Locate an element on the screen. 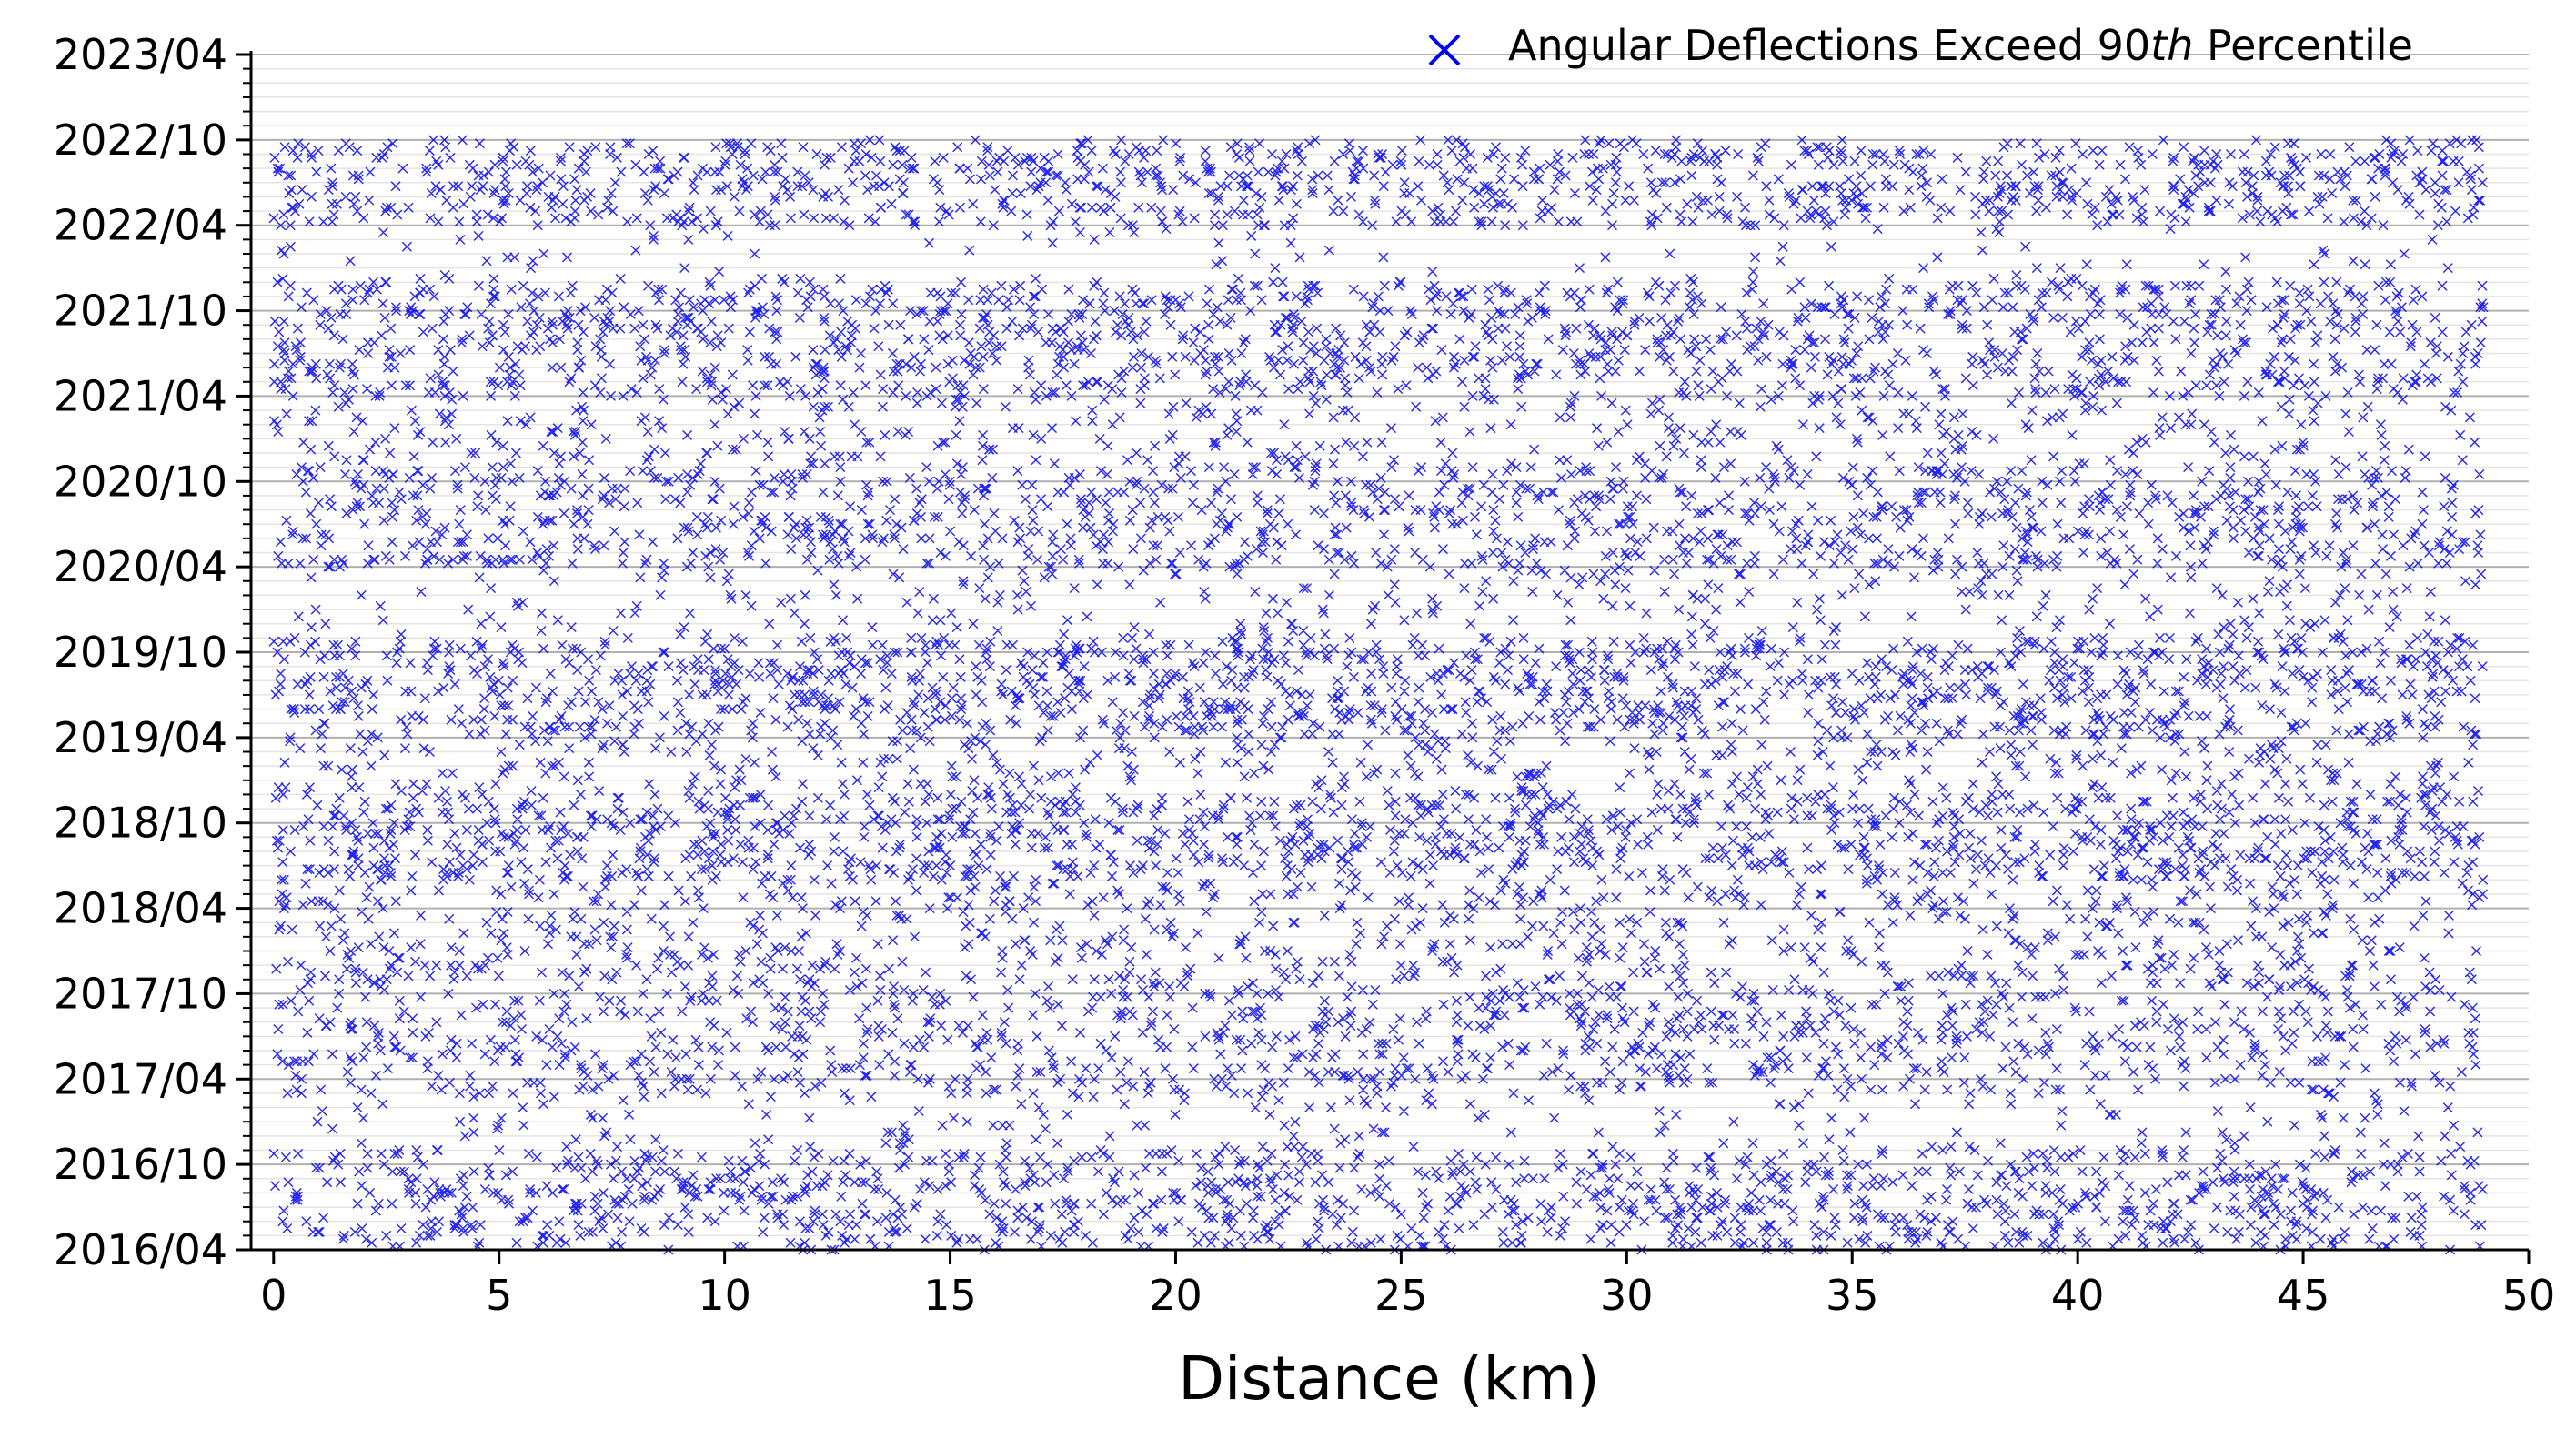  x-tick-label: 15 is located at coordinates (950, 1295).